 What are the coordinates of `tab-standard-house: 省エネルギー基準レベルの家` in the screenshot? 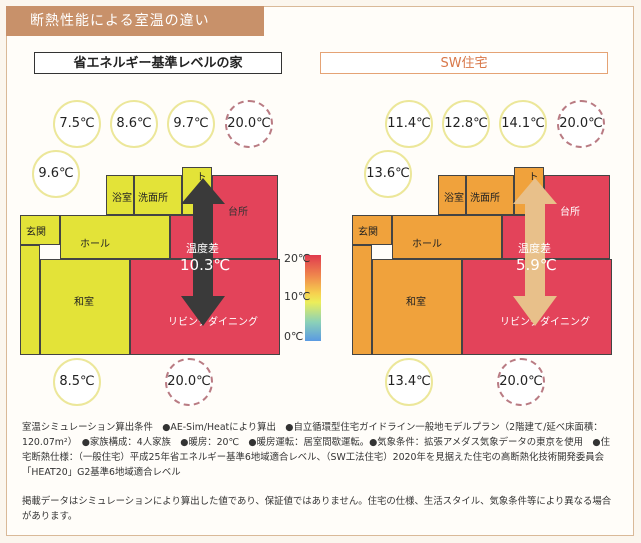 It's located at (158, 63).